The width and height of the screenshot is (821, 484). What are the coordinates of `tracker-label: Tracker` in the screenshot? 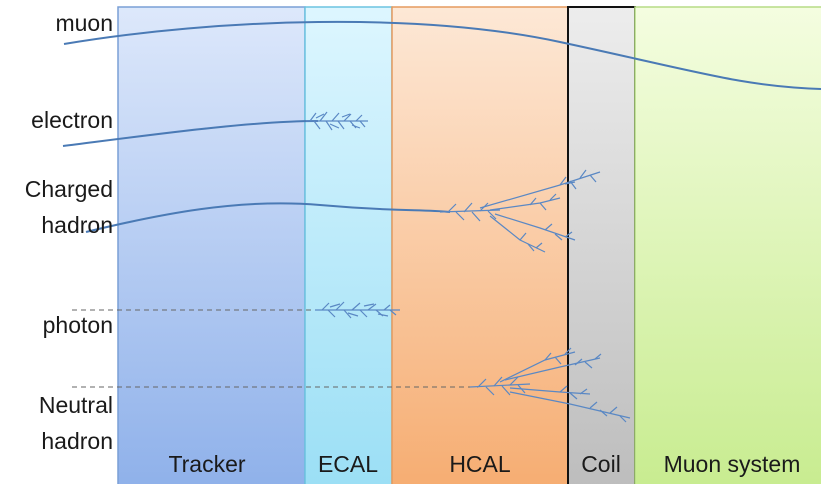 It's located at (206, 464).